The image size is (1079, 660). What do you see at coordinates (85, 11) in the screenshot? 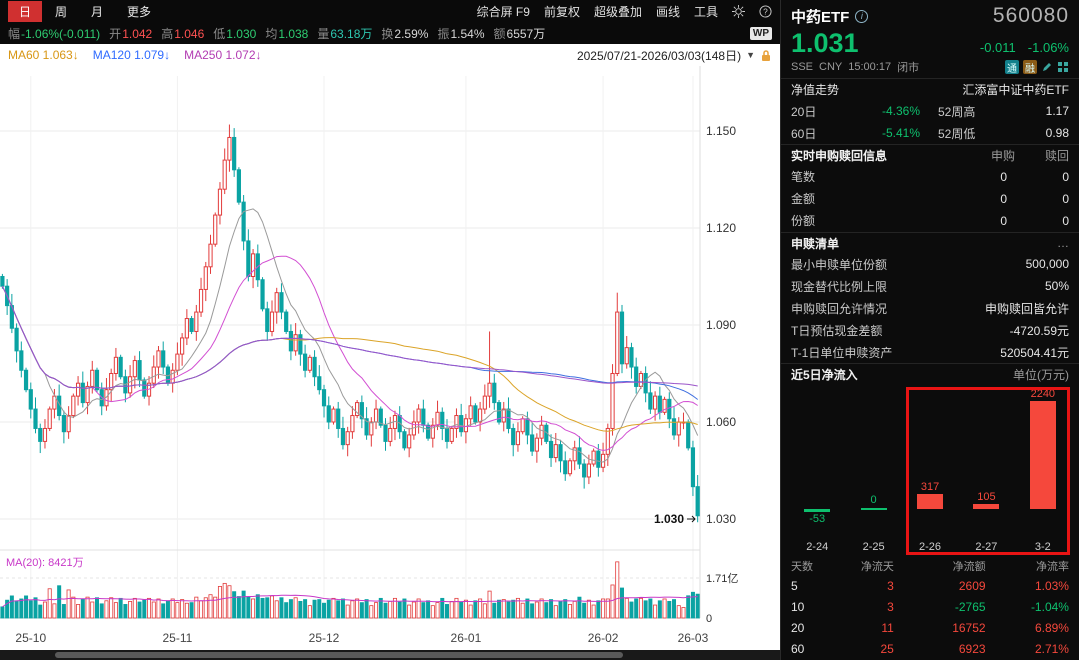
I see `period-tabs: 日周 月 更多` at bounding box center [85, 11].